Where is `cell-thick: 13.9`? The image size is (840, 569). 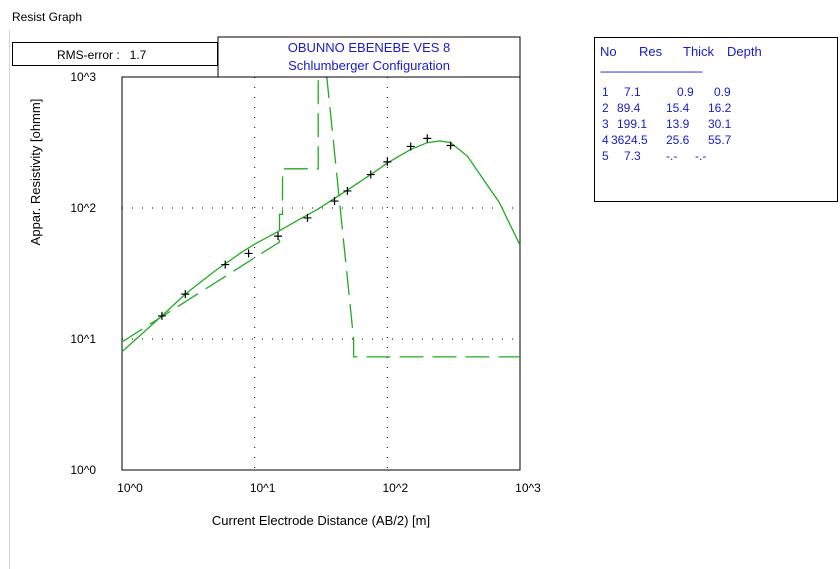
cell-thick: 13.9 is located at coordinates (678, 124).